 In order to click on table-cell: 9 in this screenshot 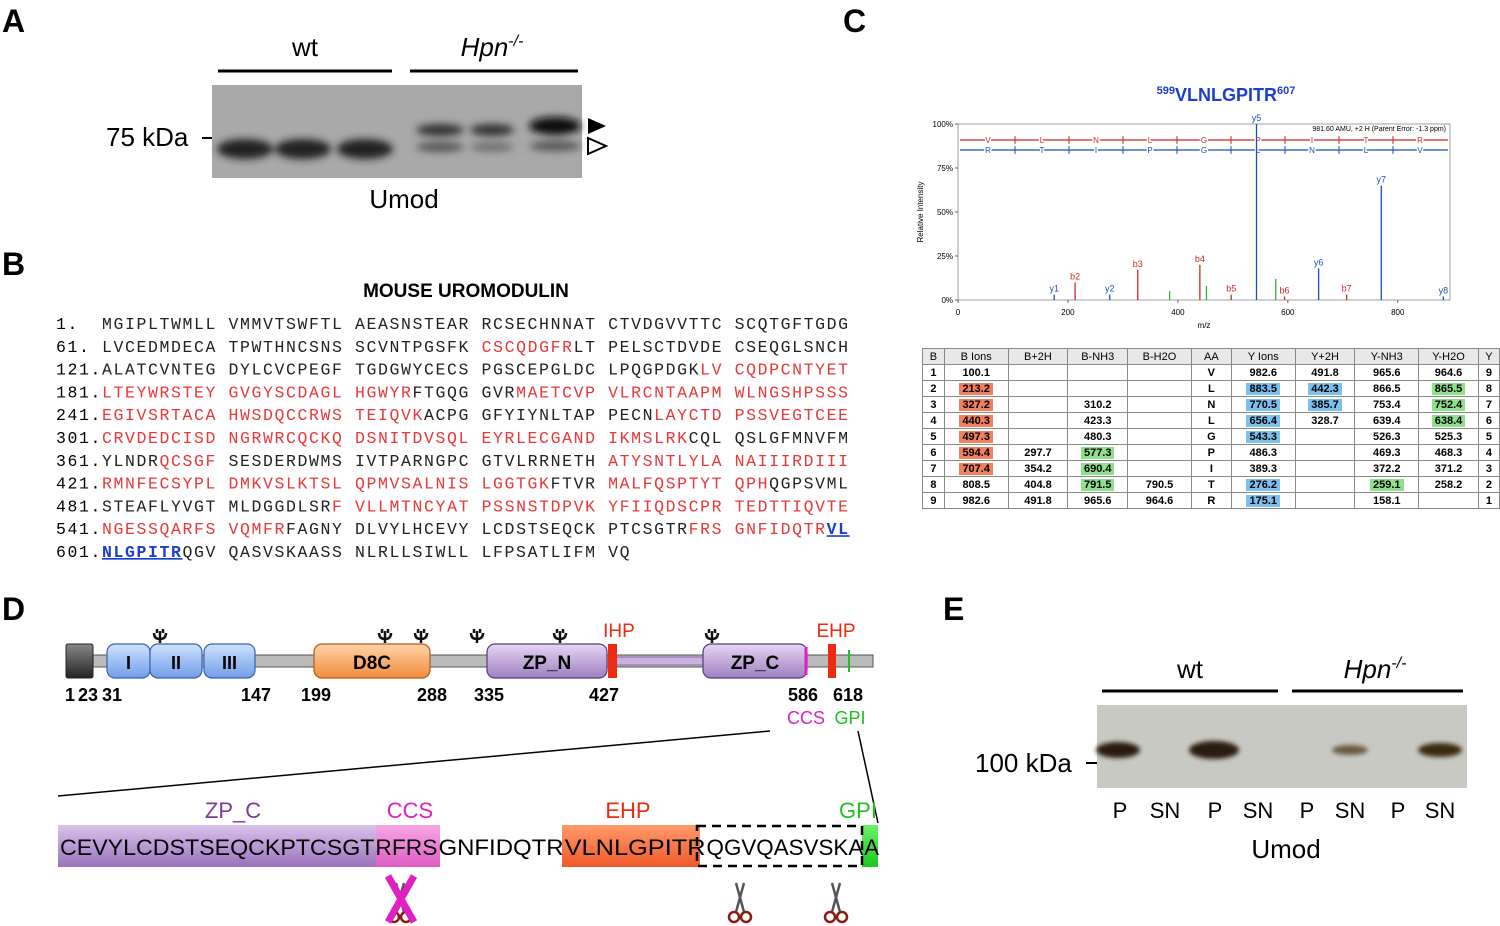, I will do `click(1488, 372)`.